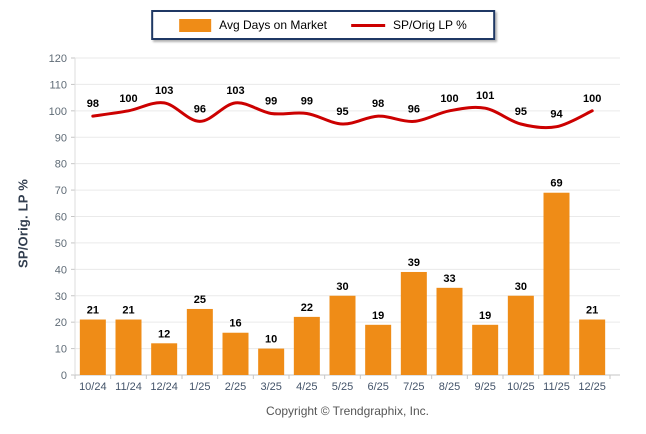 The image size is (646, 434). What do you see at coordinates (164, 387) in the screenshot?
I see `svg-text: 12/24` at bounding box center [164, 387].